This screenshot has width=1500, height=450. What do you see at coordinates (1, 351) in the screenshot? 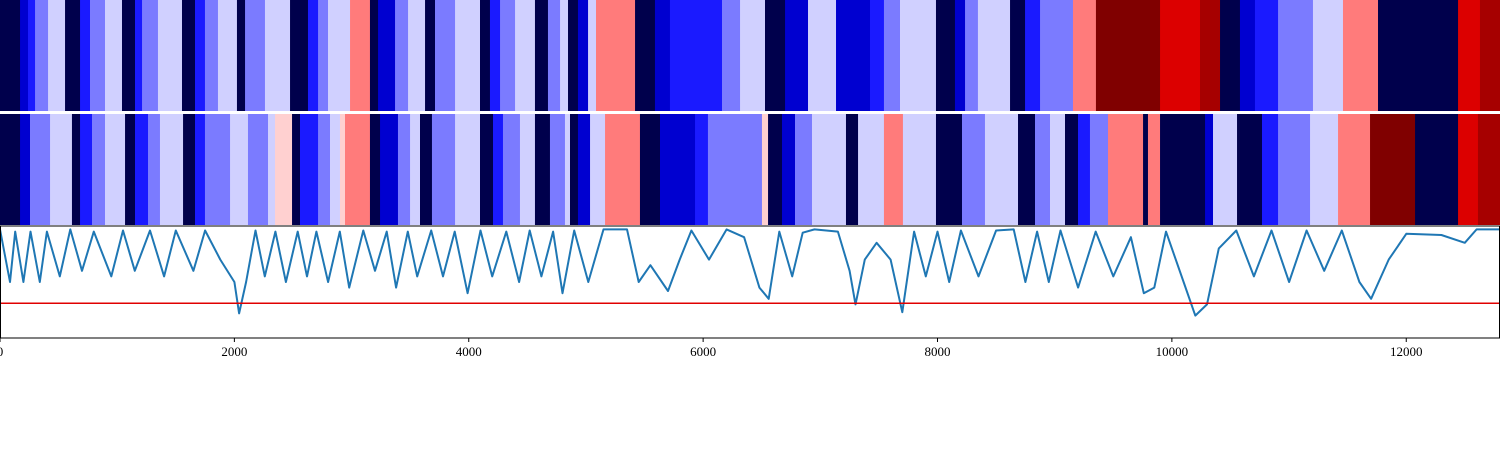
I see `x-tick-label: 0` at bounding box center [1, 351].